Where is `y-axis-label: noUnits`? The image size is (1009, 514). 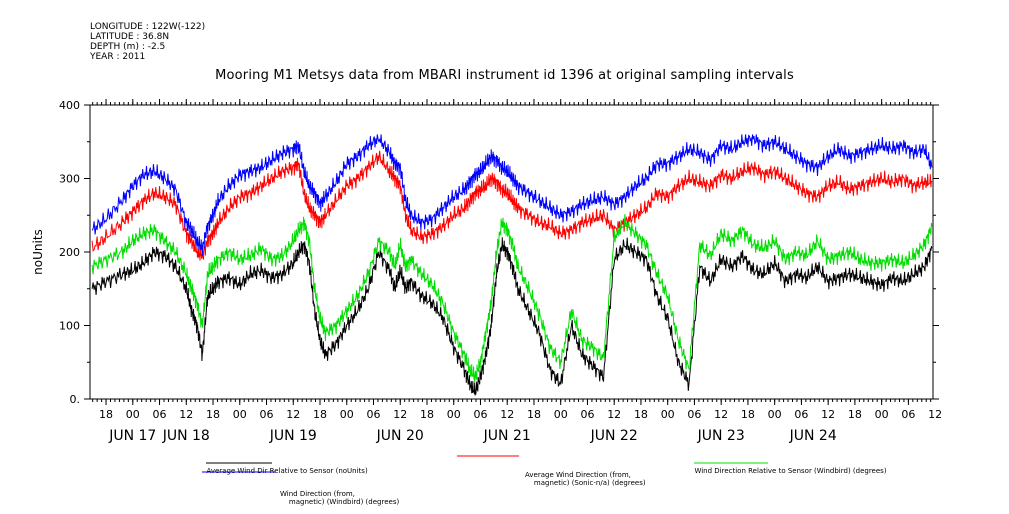
y-axis-label: noUnits is located at coordinates (38, 252).